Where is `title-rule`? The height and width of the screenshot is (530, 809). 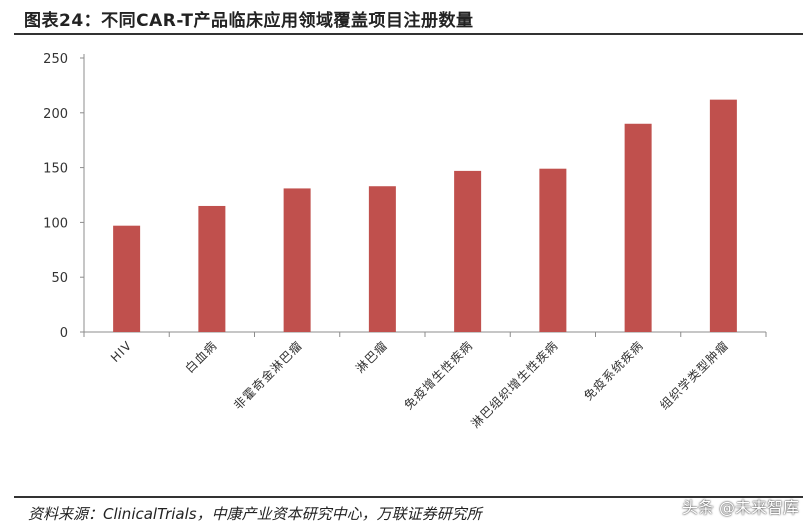
title-rule is located at coordinates (408, 34).